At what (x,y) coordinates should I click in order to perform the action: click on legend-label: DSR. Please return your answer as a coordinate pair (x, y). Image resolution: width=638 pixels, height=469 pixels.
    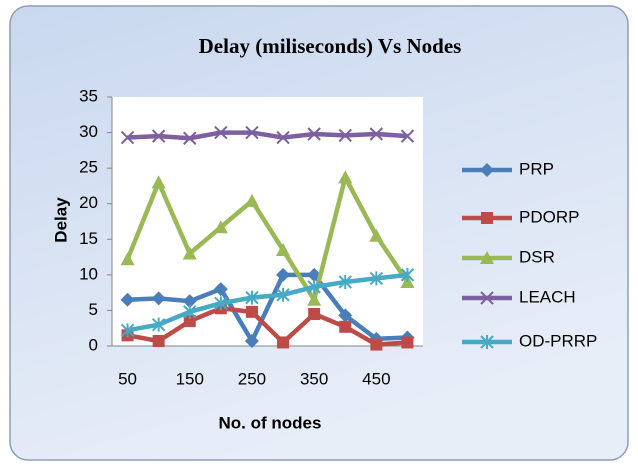
    Looking at the image, I should click on (537, 256).